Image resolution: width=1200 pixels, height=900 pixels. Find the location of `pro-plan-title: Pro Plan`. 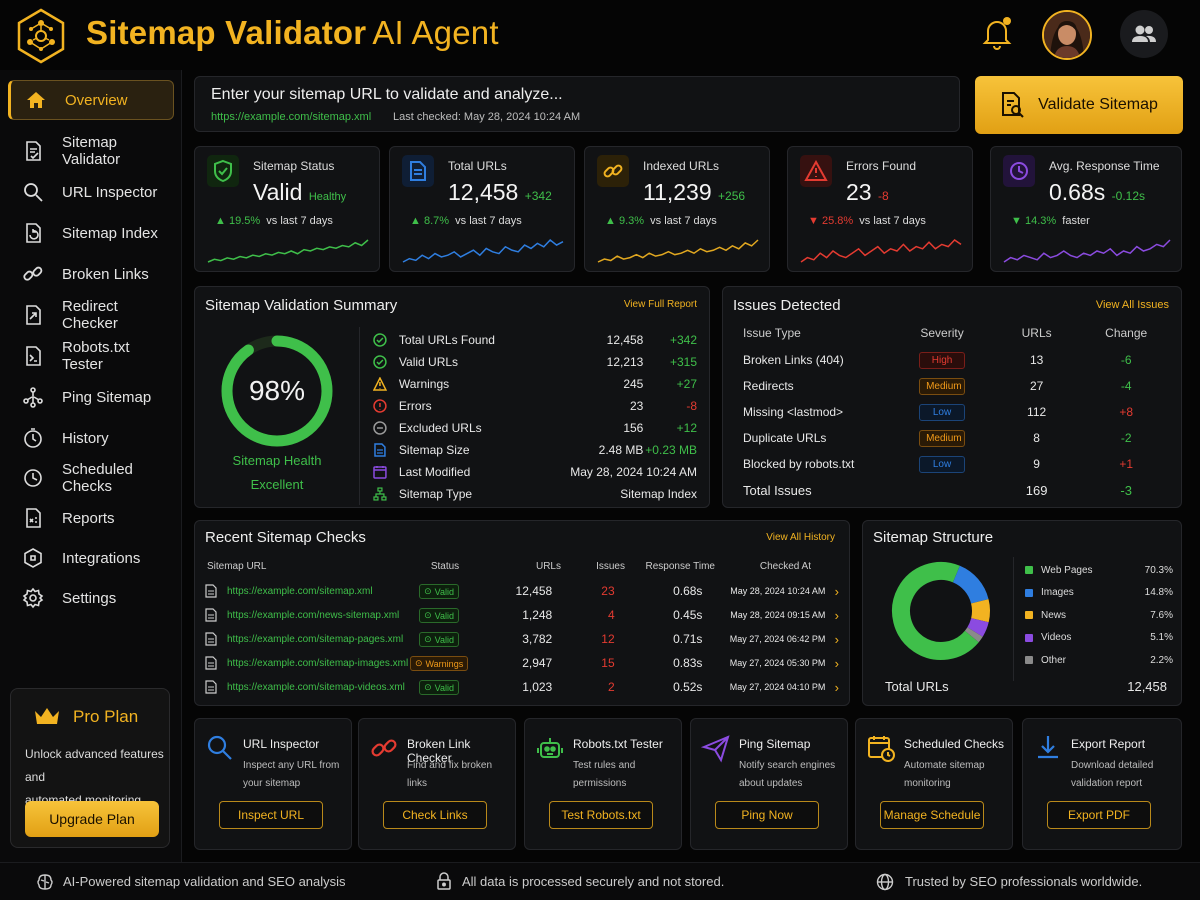

pro-plan-title: Pro Plan is located at coordinates (106, 716).